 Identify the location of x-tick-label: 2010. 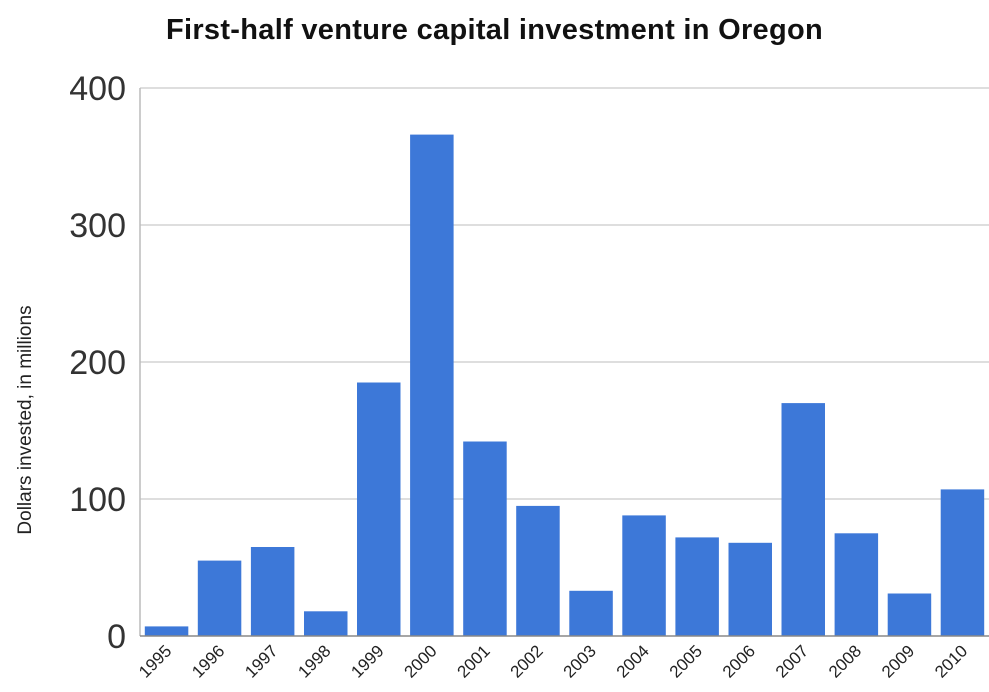
(951, 661).